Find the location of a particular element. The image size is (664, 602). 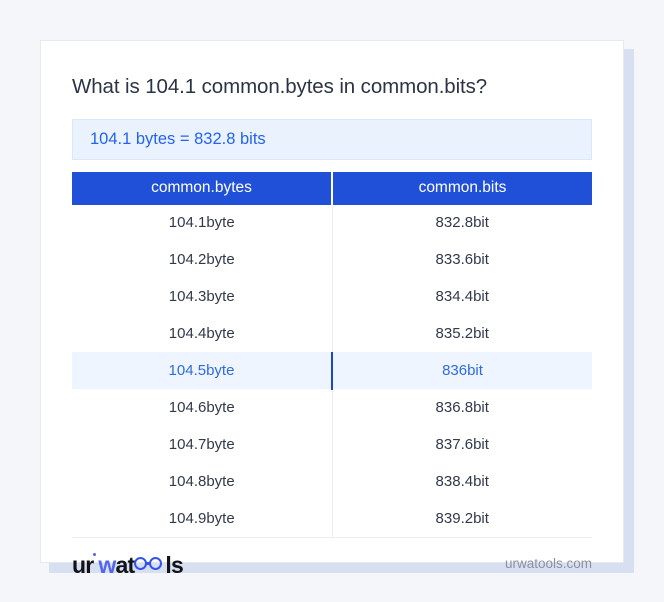

table-row: 104.5byte 836bit is located at coordinates (332, 371).